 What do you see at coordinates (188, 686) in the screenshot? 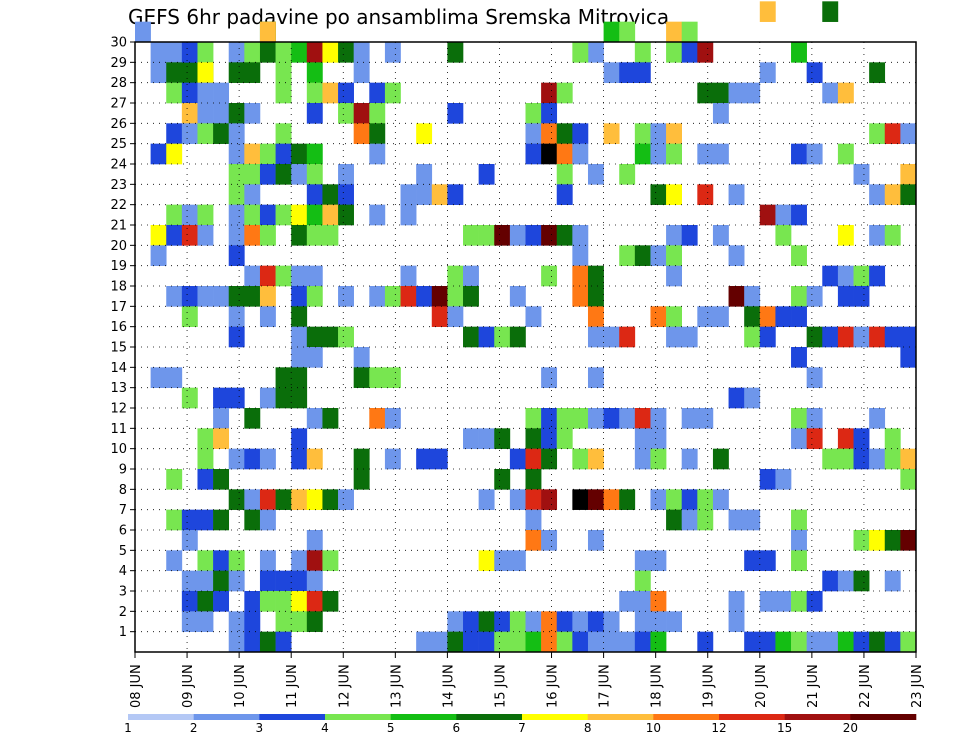
I see `x-tick-label: 09 JUN` at bounding box center [188, 686].